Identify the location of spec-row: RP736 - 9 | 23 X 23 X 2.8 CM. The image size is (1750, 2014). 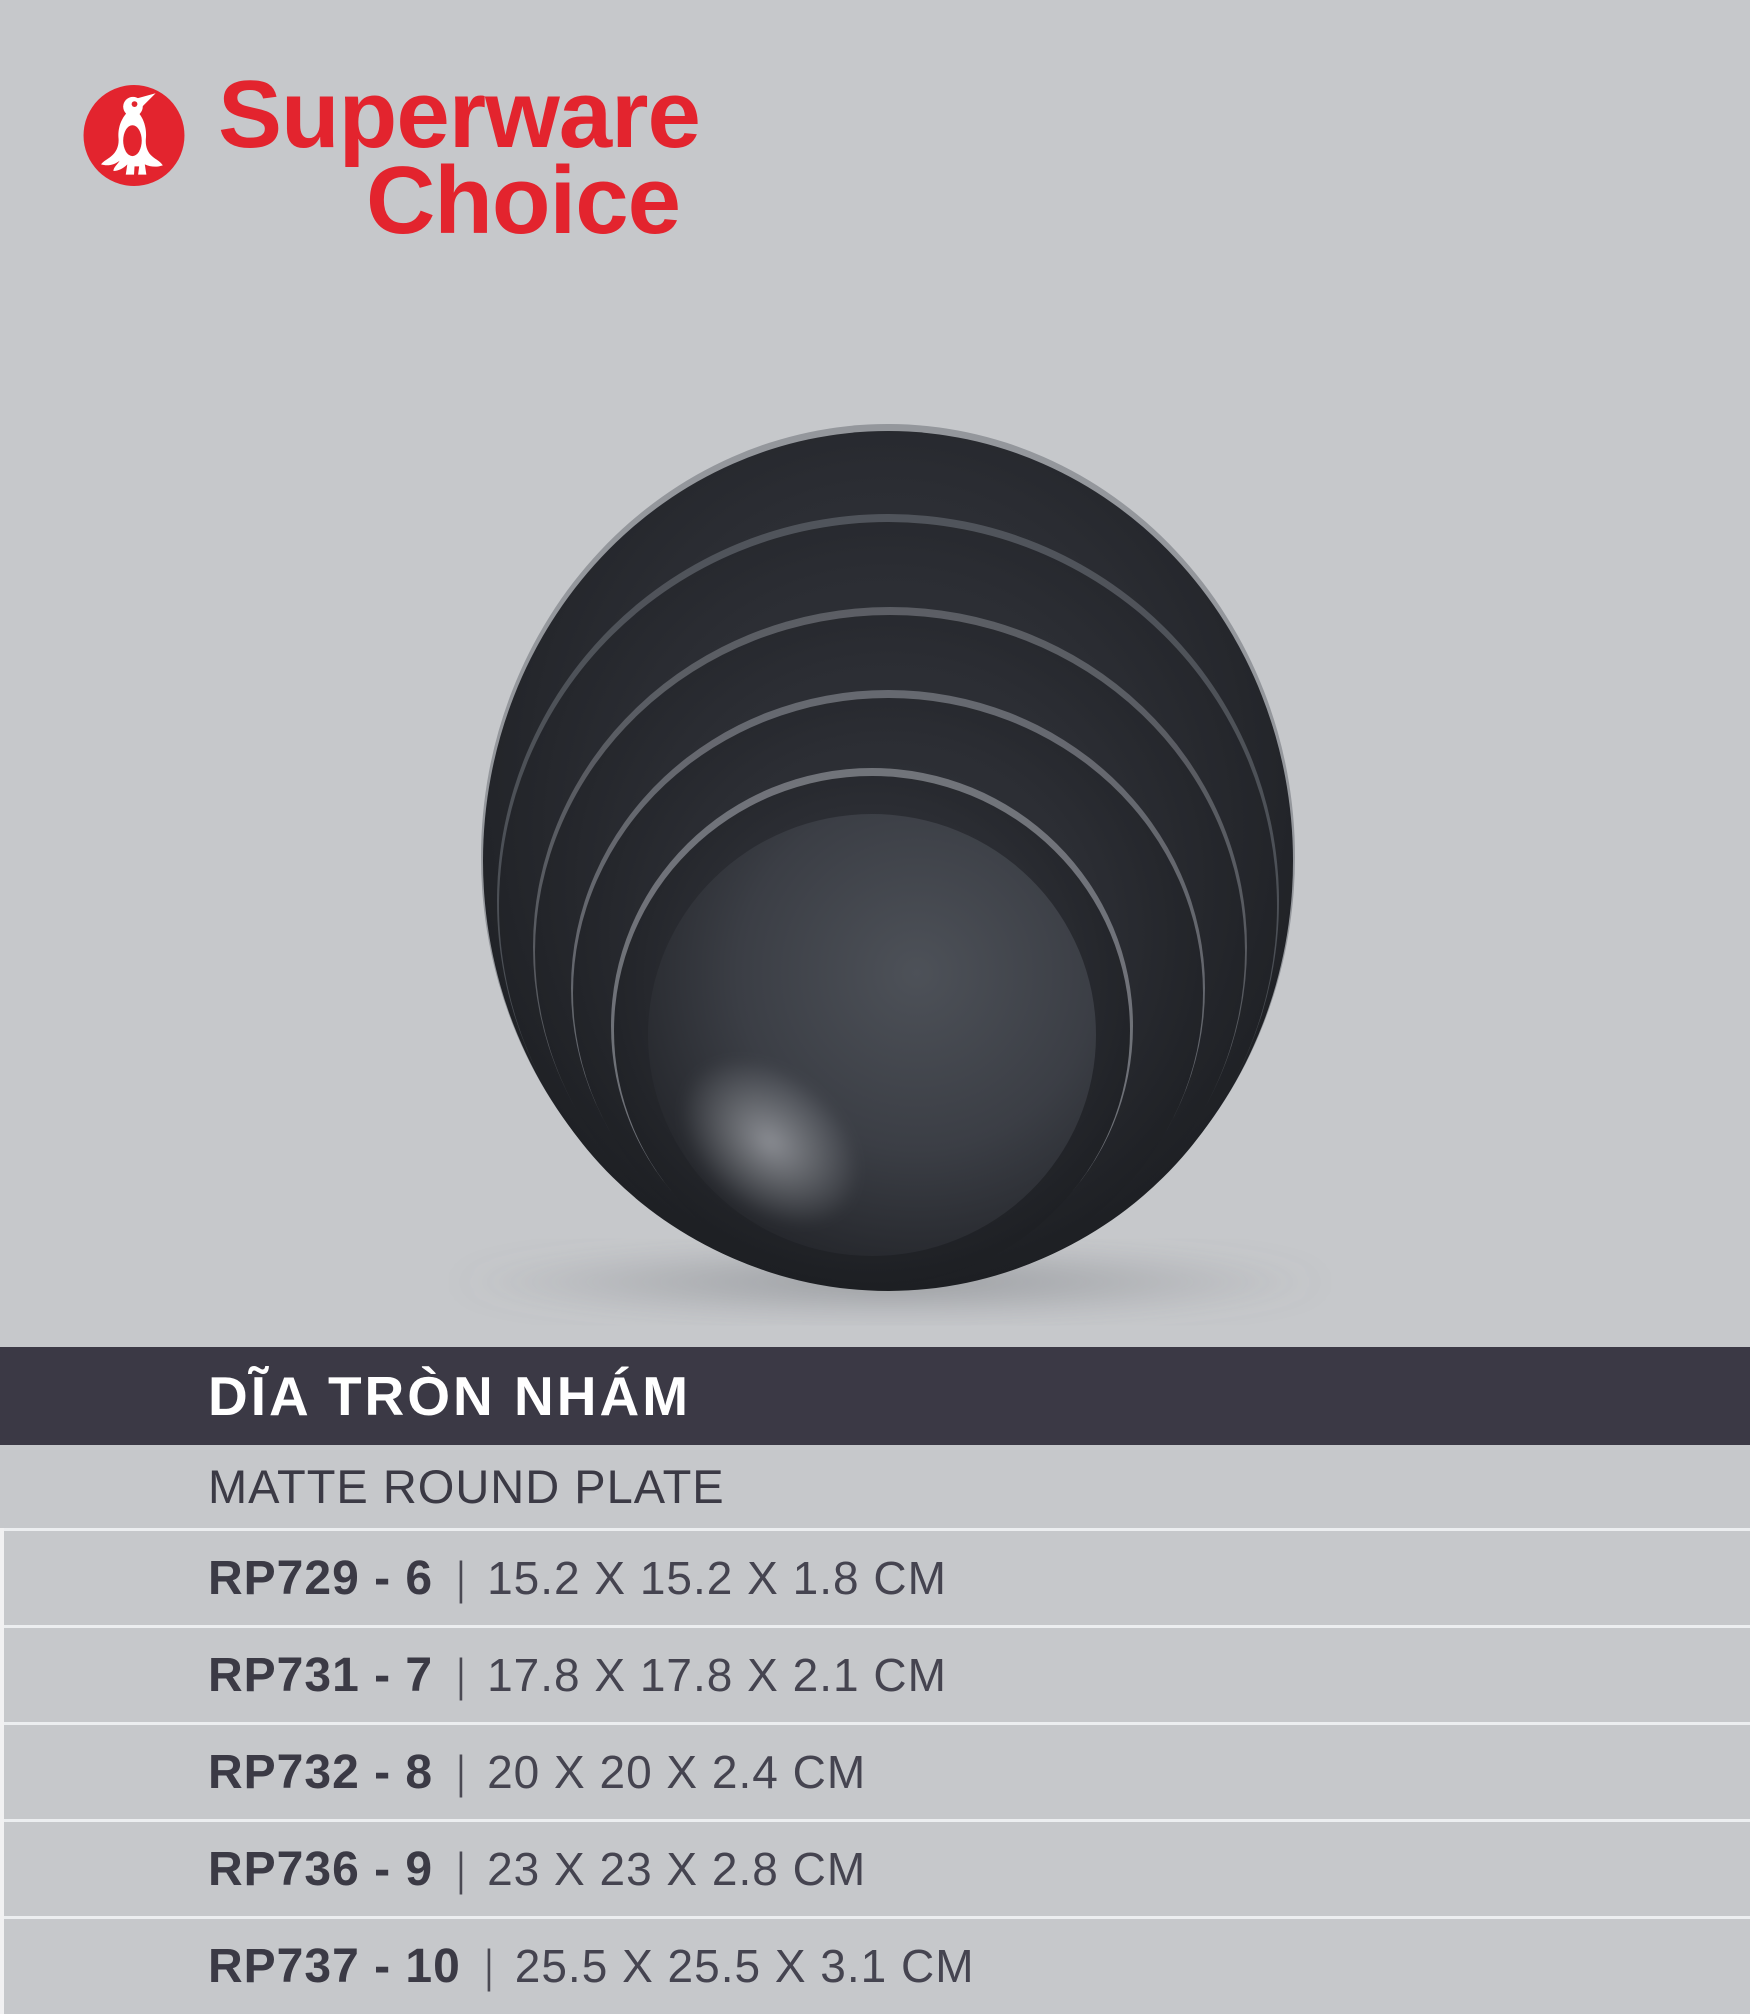
(877, 1867).